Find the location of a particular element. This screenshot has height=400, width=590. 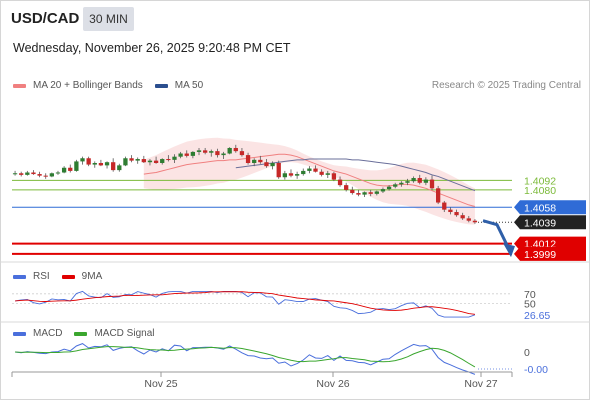

timeframe-selector: 30 MIN is located at coordinates (108, 19).